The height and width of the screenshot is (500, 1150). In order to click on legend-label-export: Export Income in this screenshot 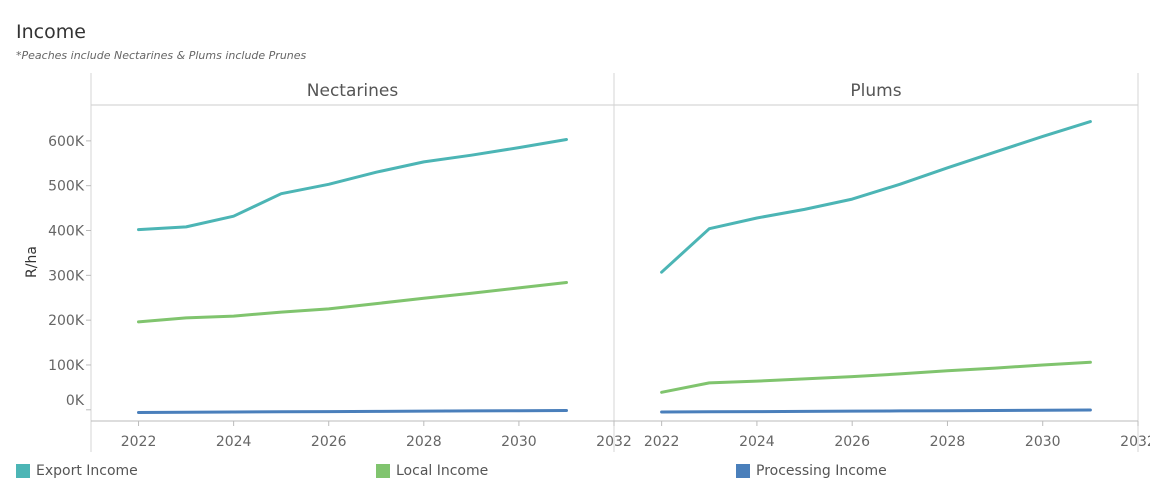, I will do `click(87, 471)`.